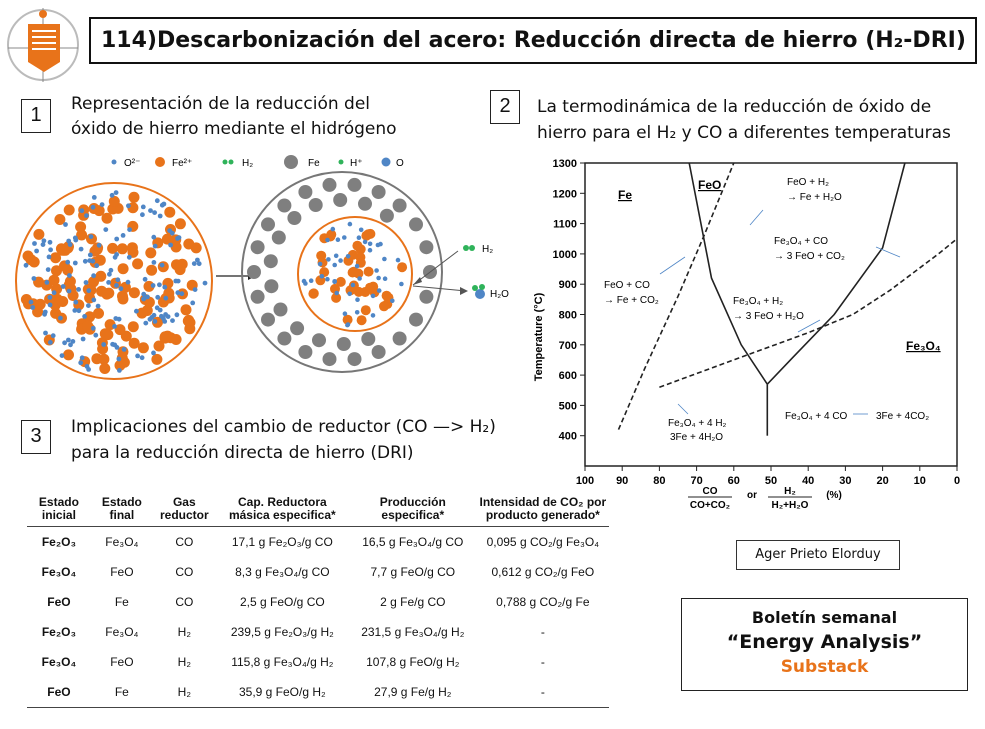  What do you see at coordinates (36, 116) in the screenshot?
I see `section-number-1: 1` at bounding box center [36, 116].